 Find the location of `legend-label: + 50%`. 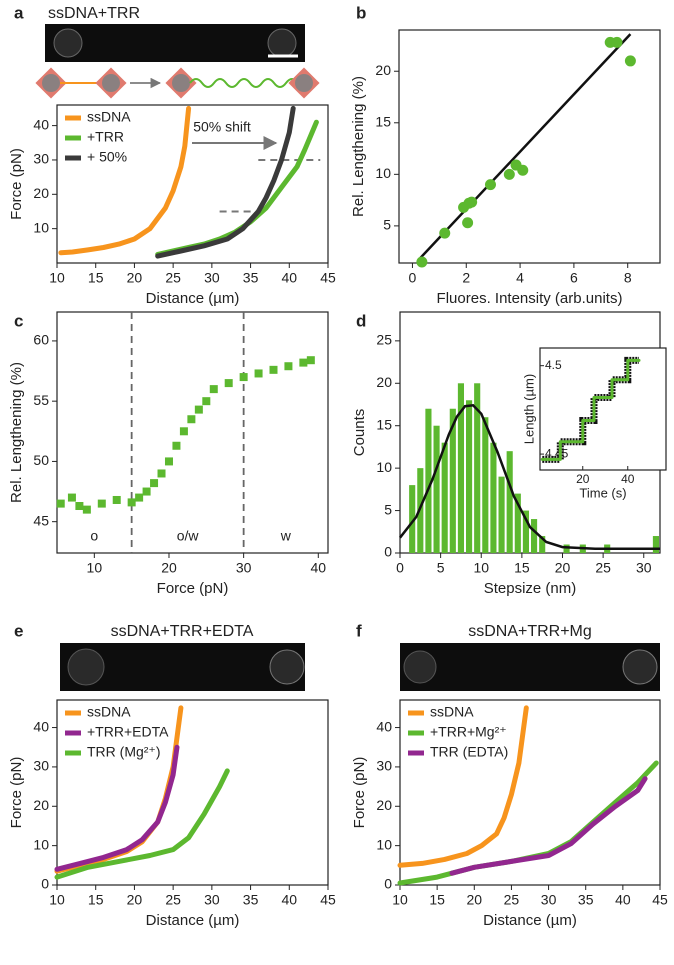

legend-label: + 50% is located at coordinates (107, 157).